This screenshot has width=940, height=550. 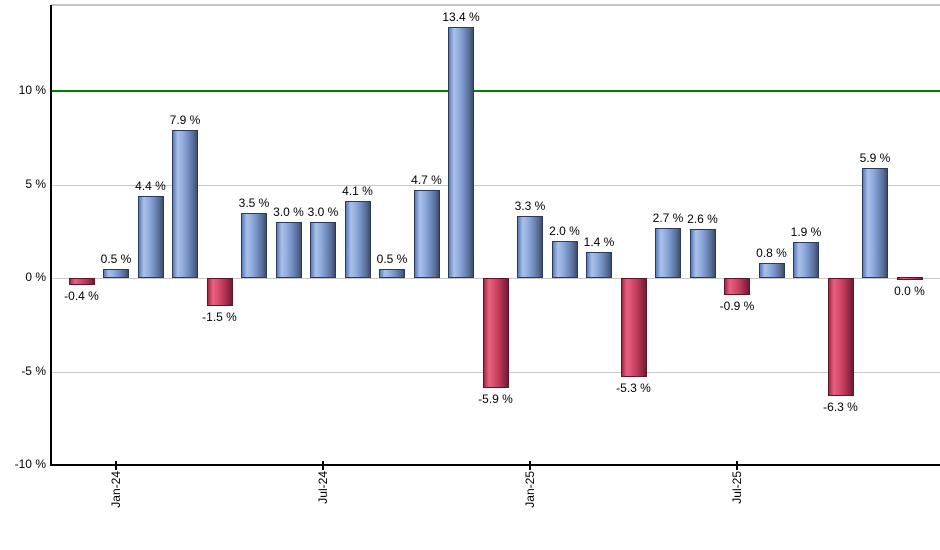 What do you see at coordinates (30, 464) in the screenshot?
I see `y-axis-tick-label--10: -10 %` at bounding box center [30, 464].